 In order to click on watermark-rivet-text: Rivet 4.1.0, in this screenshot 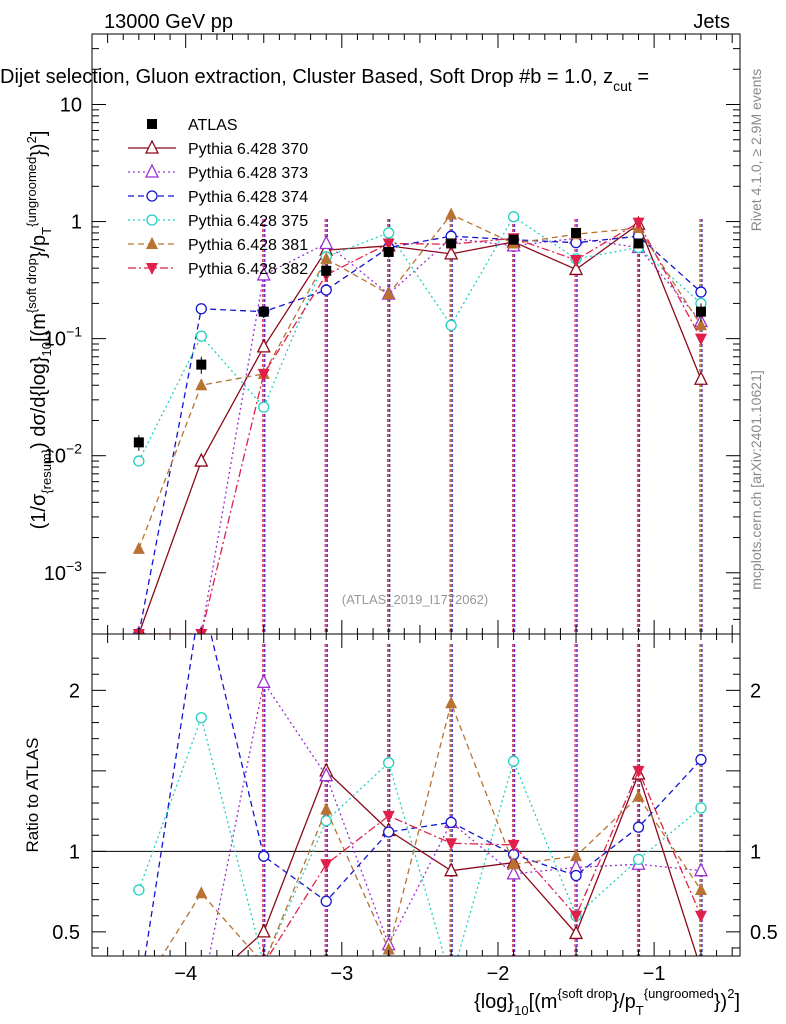, I will do `click(756, 195)`.